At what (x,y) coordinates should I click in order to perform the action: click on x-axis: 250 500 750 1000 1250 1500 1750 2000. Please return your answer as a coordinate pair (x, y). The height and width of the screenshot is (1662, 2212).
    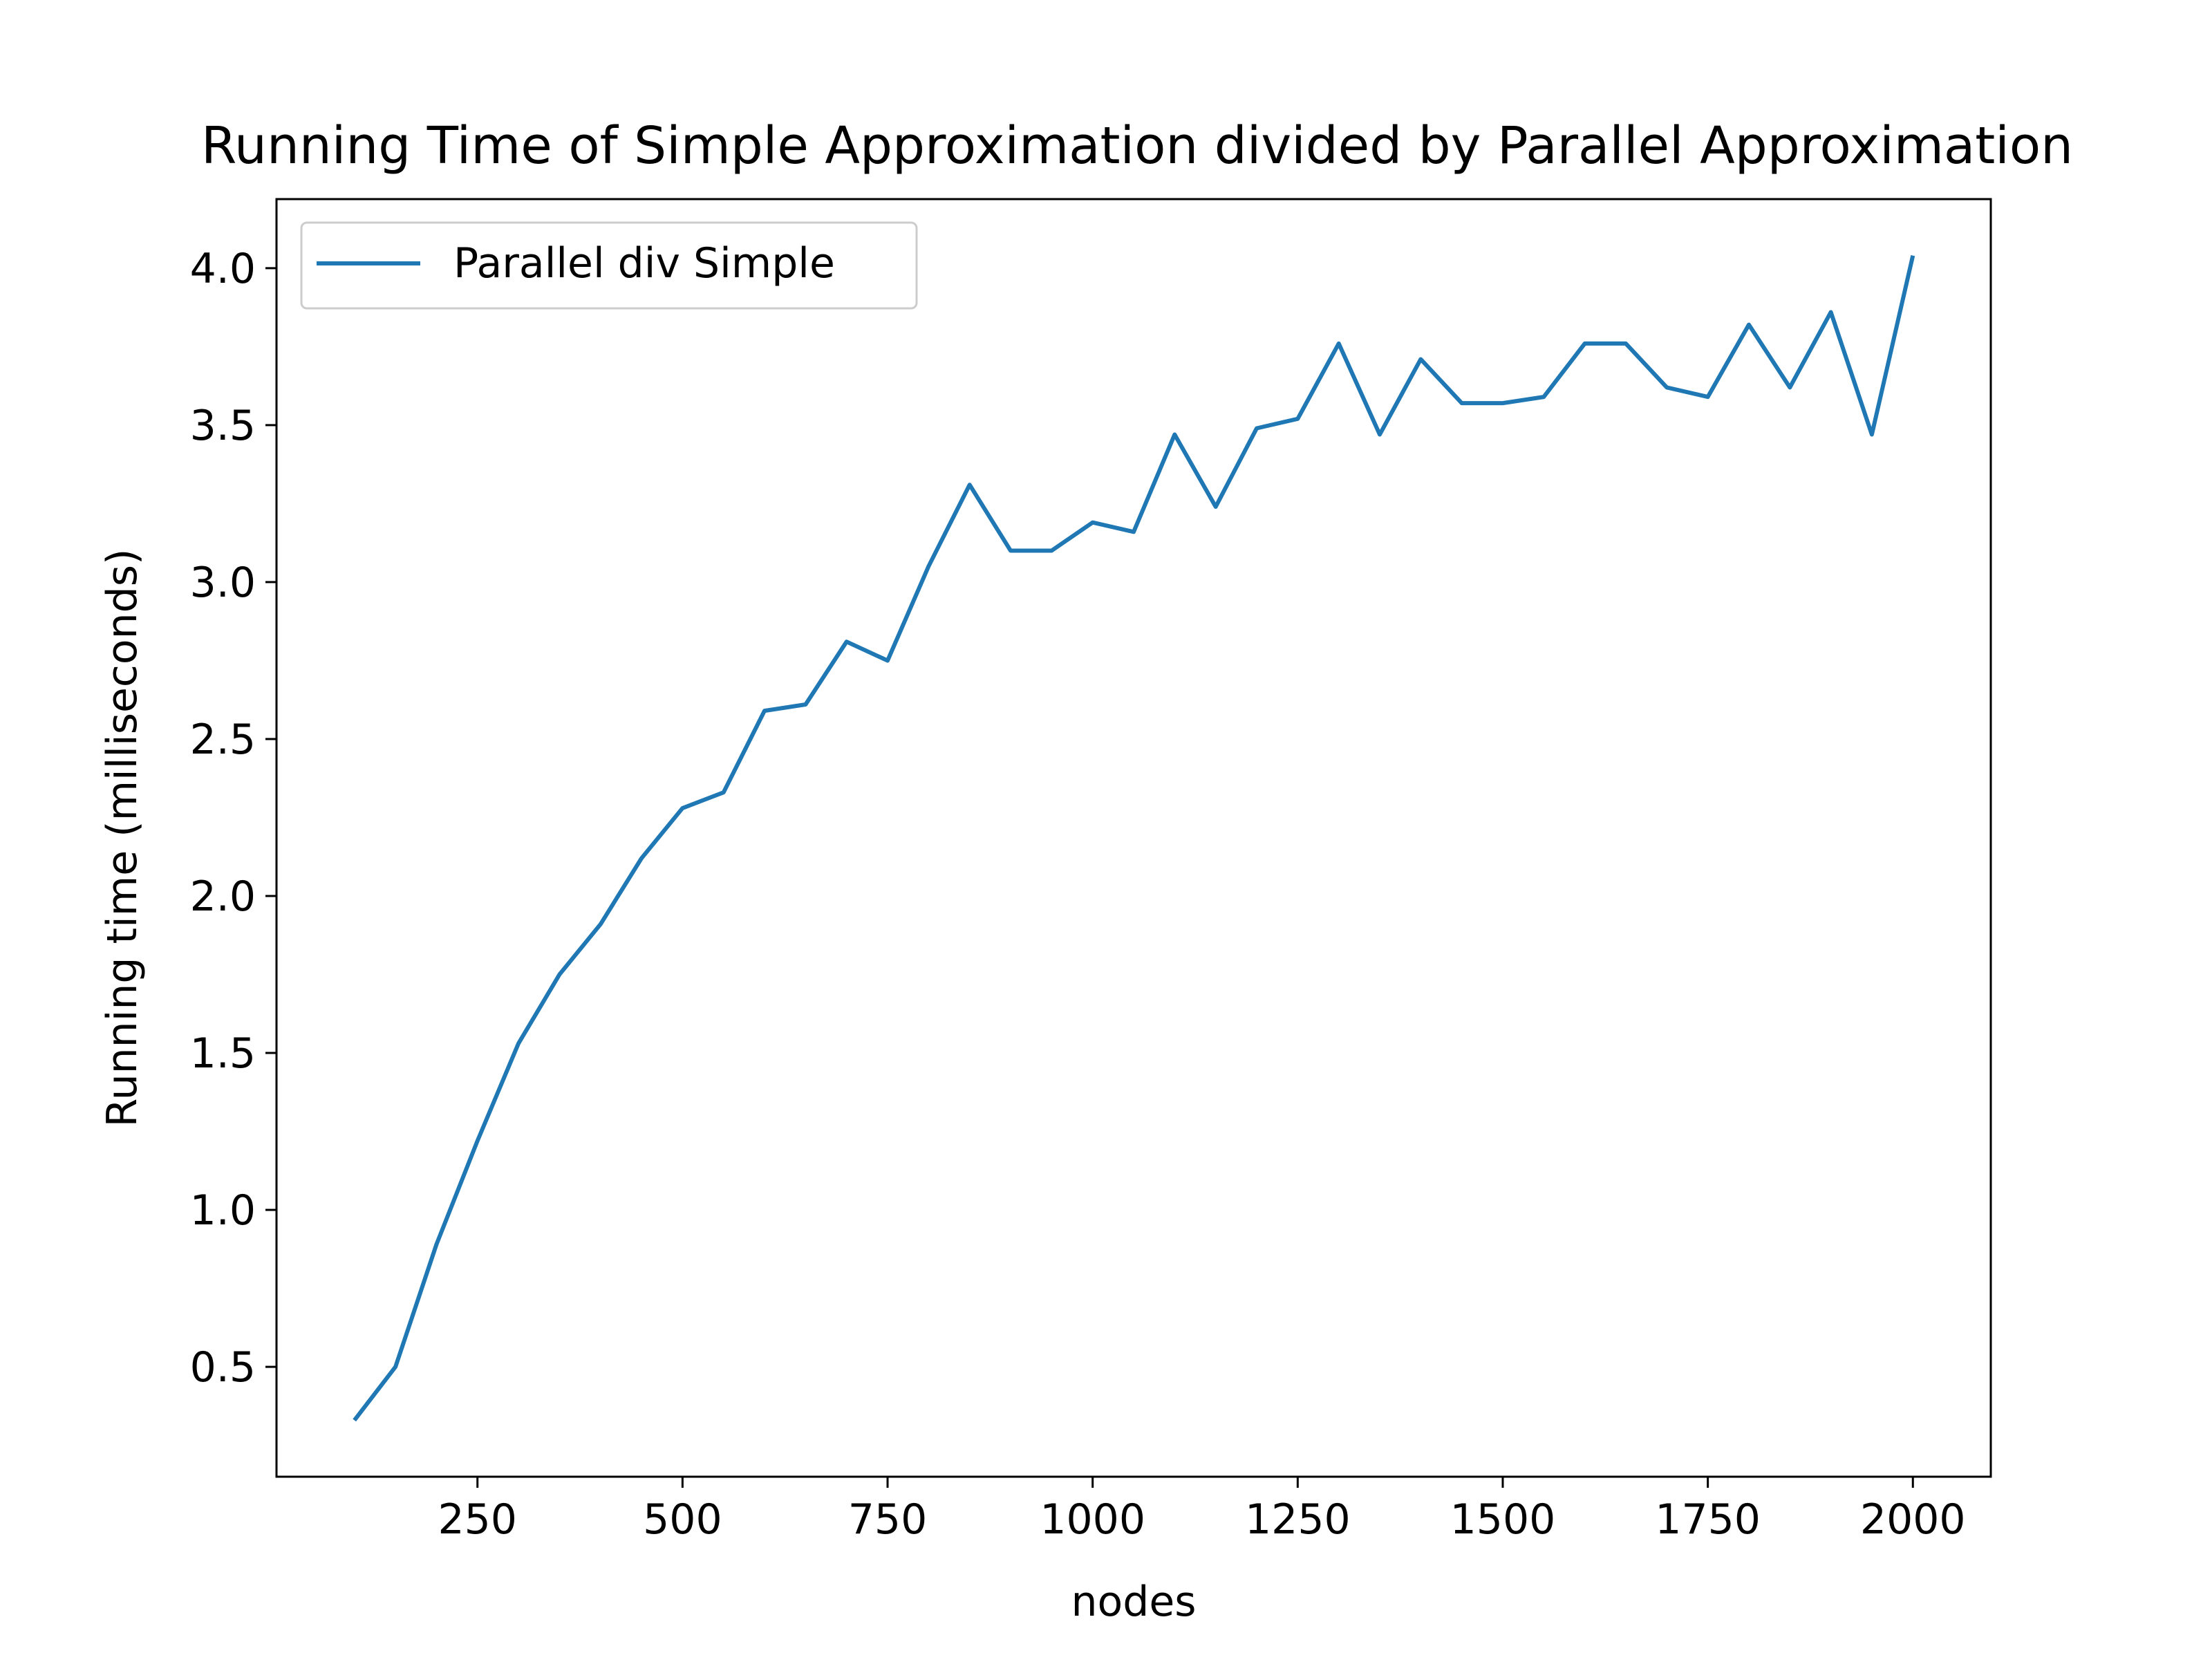
    Looking at the image, I should click on (1202, 1511).